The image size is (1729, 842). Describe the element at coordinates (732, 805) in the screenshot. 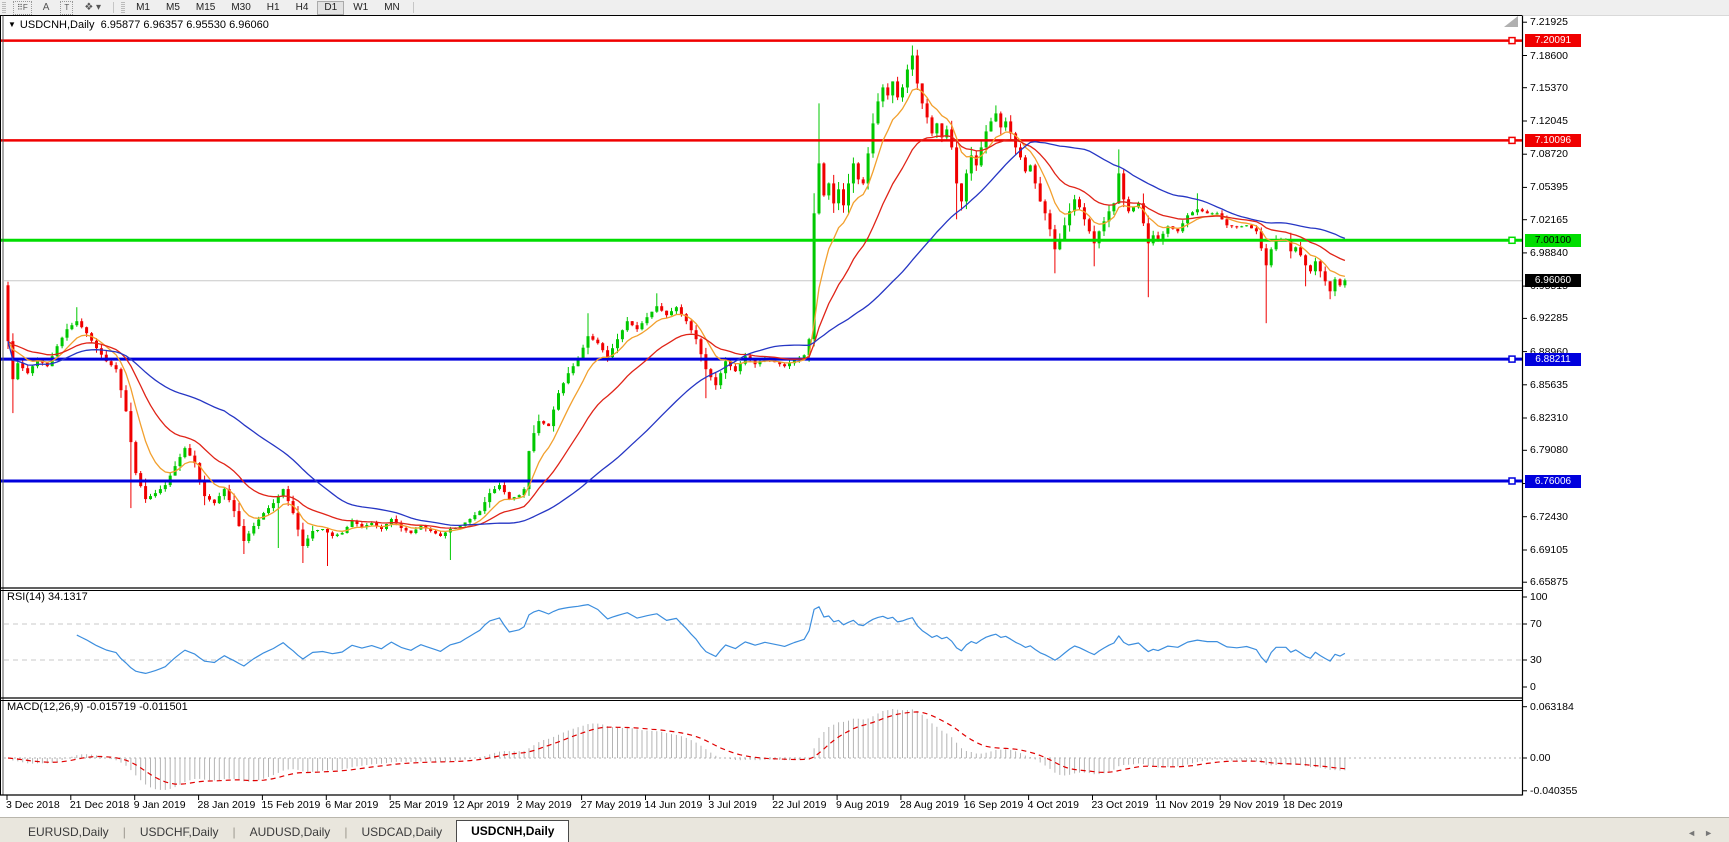

I see `date-axis-label: 3 Jul 2019` at that location.